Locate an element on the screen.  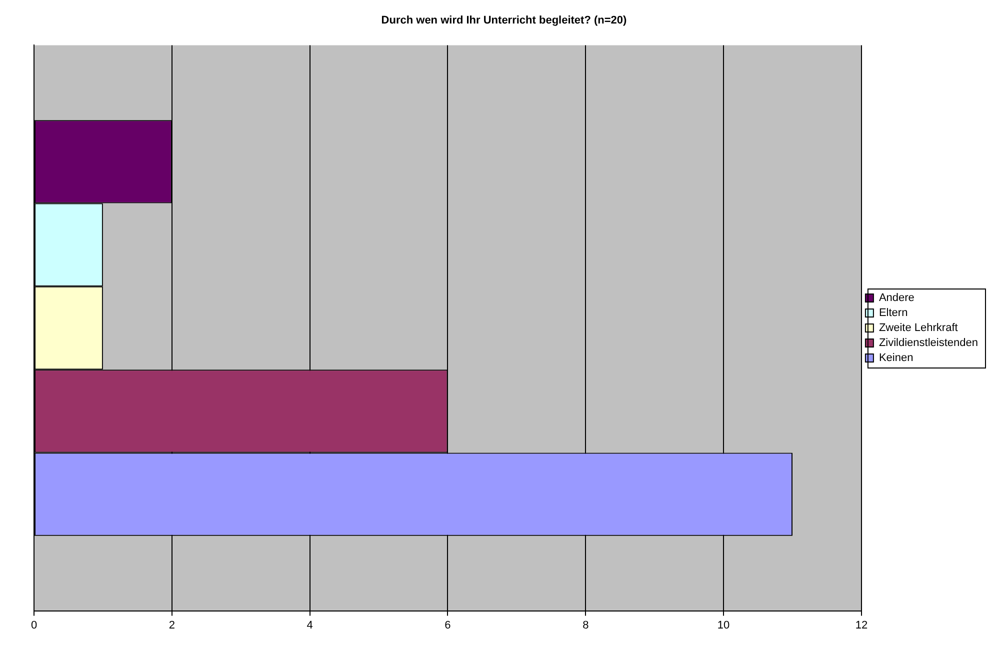
x-tick-label: 2 is located at coordinates (171, 625).